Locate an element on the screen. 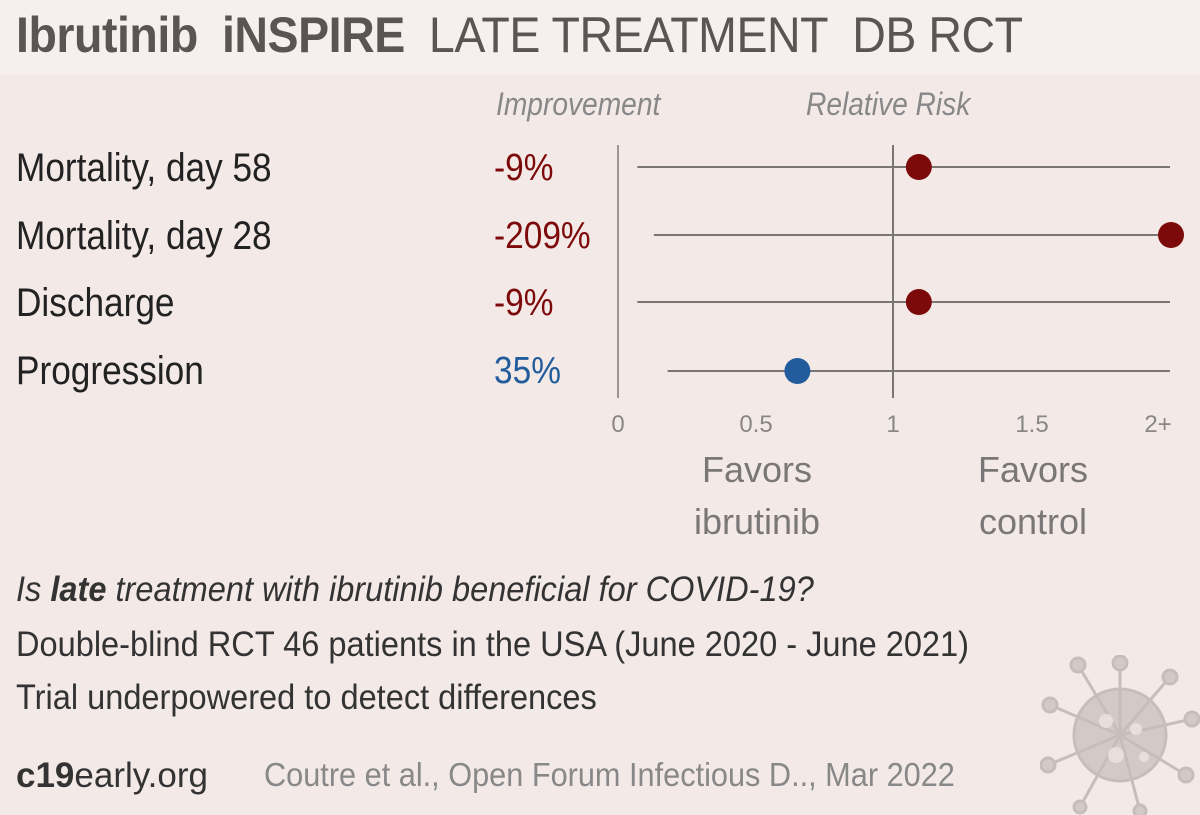 This screenshot has height=815, width=1200. summary-power-line: Trial underpowered to detect differences is located at coordinates (306, 697).